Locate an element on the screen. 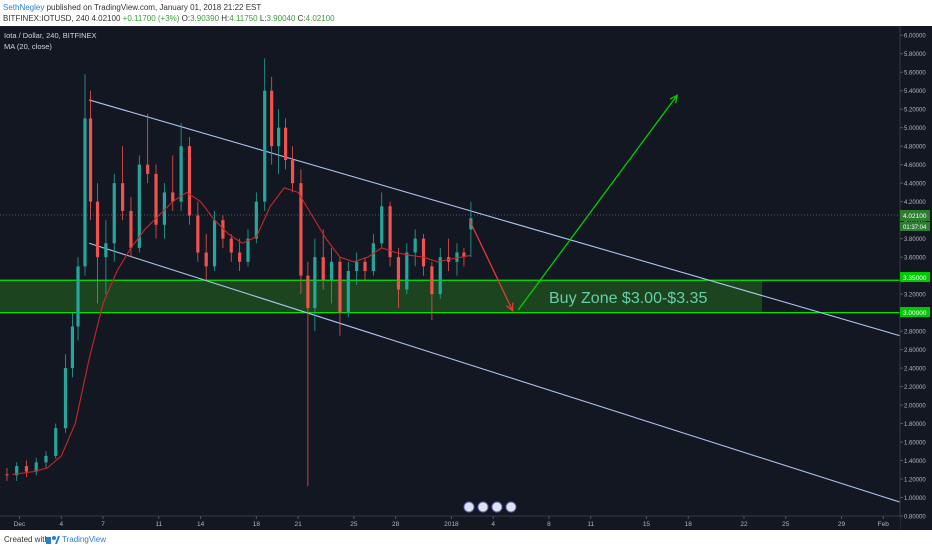 The height and width of the screenshot is (550, 932). author-link: SethNegley is located at coordinates (24, 7).